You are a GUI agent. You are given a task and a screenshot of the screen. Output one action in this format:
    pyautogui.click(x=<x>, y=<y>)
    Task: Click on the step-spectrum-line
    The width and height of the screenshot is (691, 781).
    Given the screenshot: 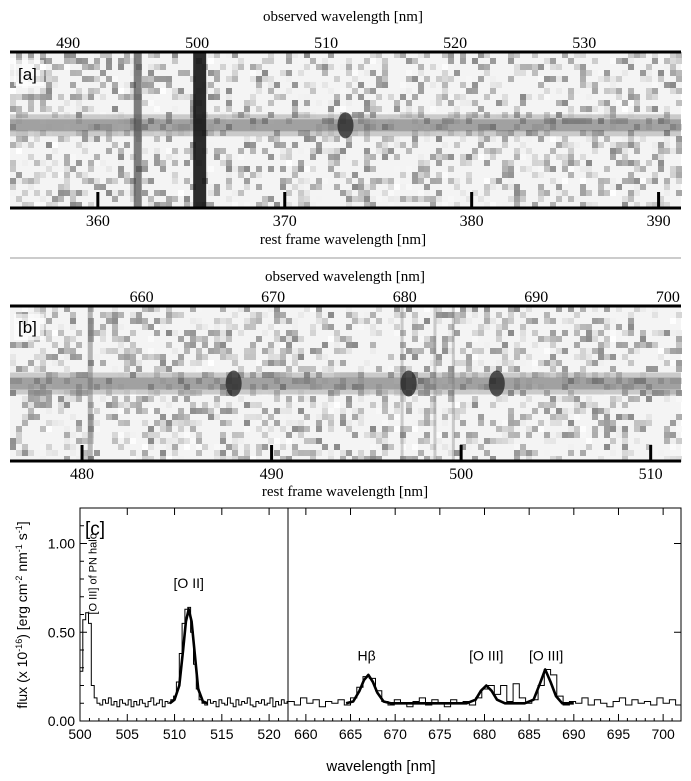 What is the action you would take?
    pyautogui.click(x=184, y=657)
    